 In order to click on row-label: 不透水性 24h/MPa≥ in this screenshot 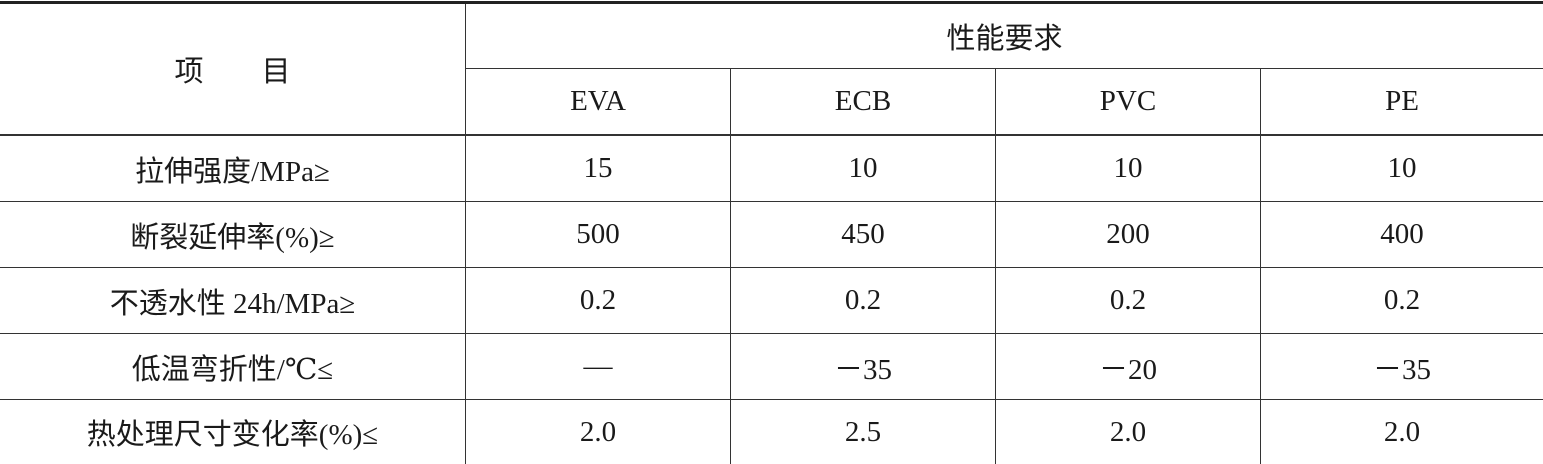, I will do `click(232, 303)`.